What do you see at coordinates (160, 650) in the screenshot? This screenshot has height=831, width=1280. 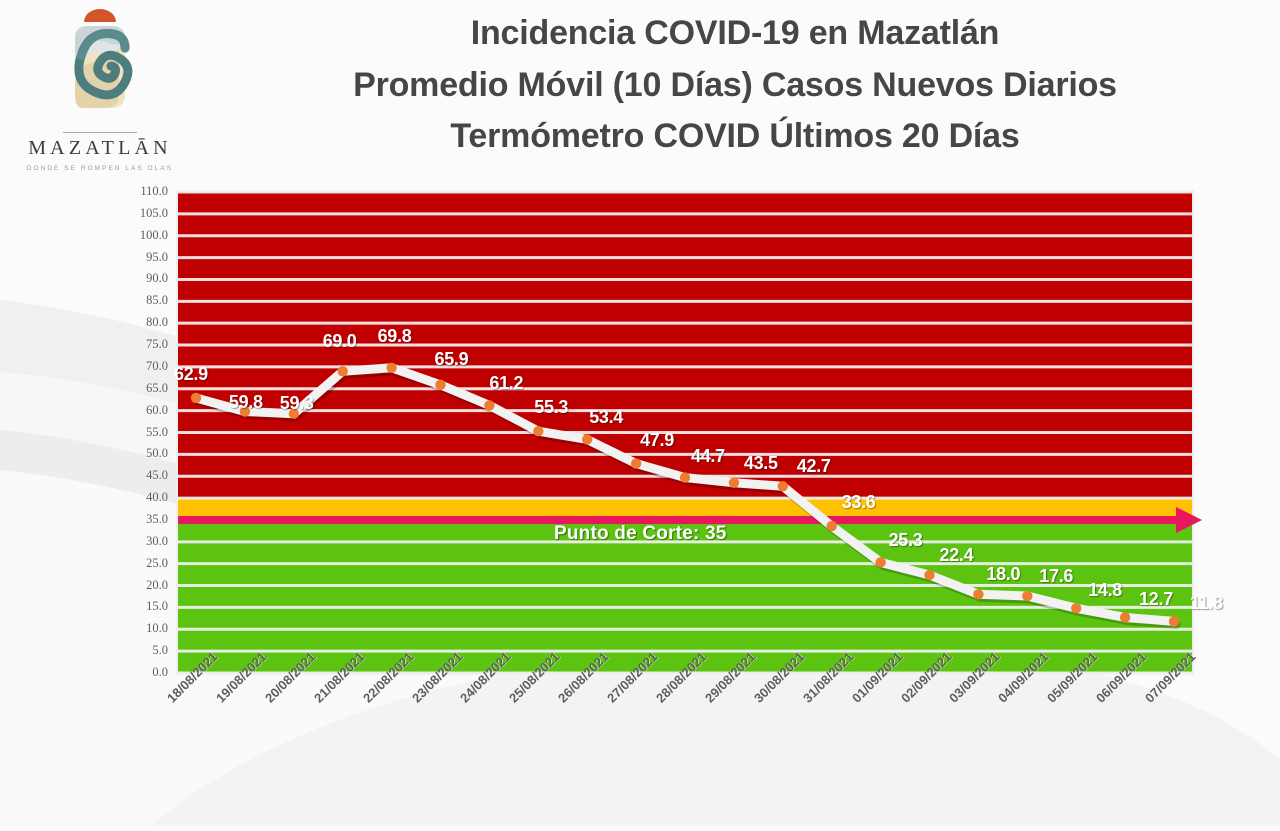 I see `y-axis-tick-label: 5.0` at bounding box center [160, 650].